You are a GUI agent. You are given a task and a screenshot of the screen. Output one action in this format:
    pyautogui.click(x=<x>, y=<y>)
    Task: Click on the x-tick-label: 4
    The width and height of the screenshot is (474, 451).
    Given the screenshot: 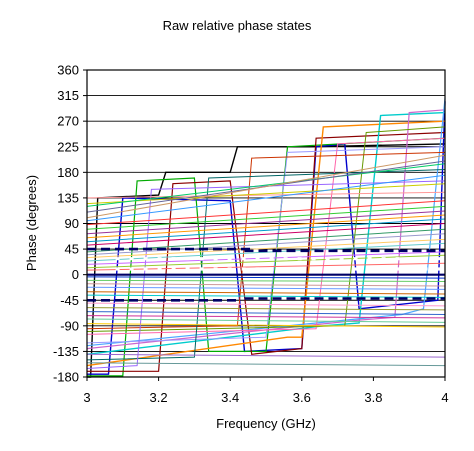 What is the action you would take?
    pyautogui.click(x=444, y=397)
    